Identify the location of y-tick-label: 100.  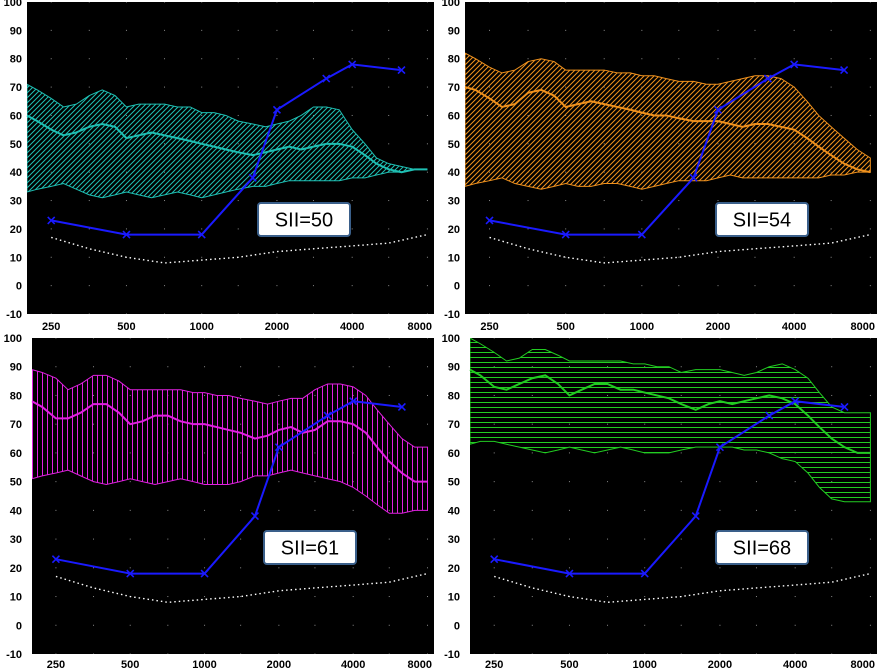
(13, 339).